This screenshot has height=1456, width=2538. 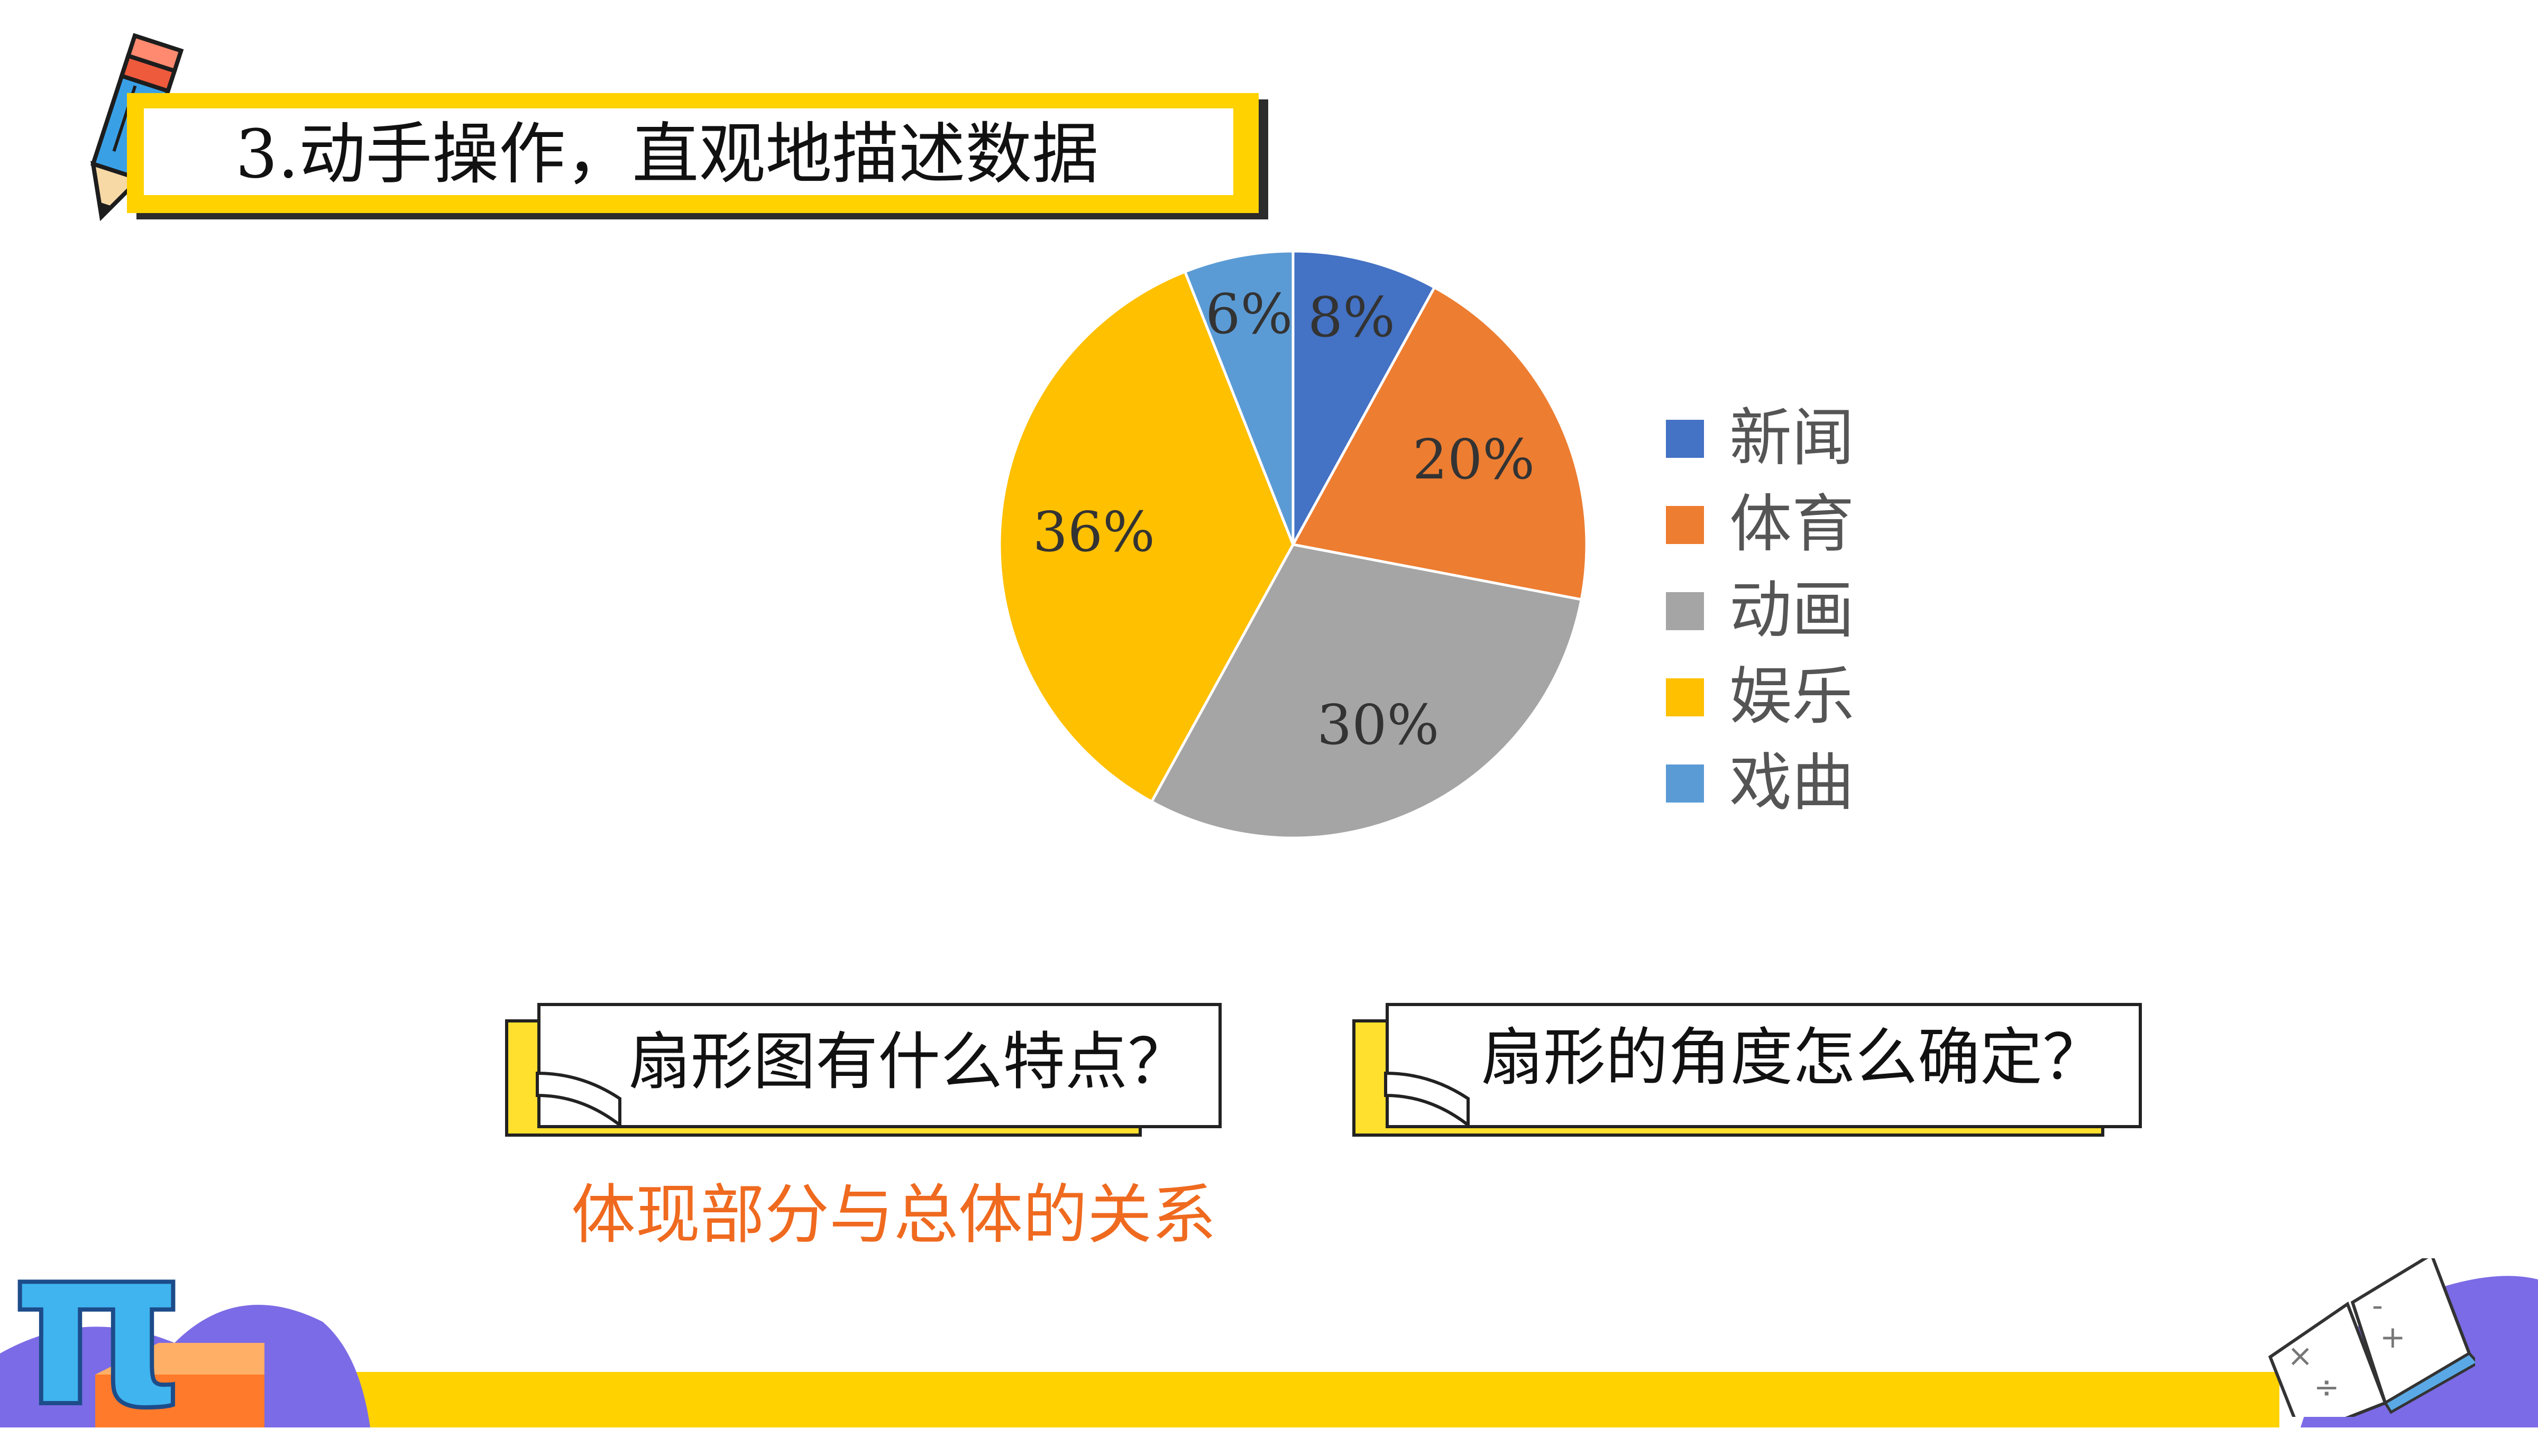 What do you see at coordinates (2300, 1356) in the screenshot?
I see `book-mark-3: ×` at bounding box center [2300, 1356].